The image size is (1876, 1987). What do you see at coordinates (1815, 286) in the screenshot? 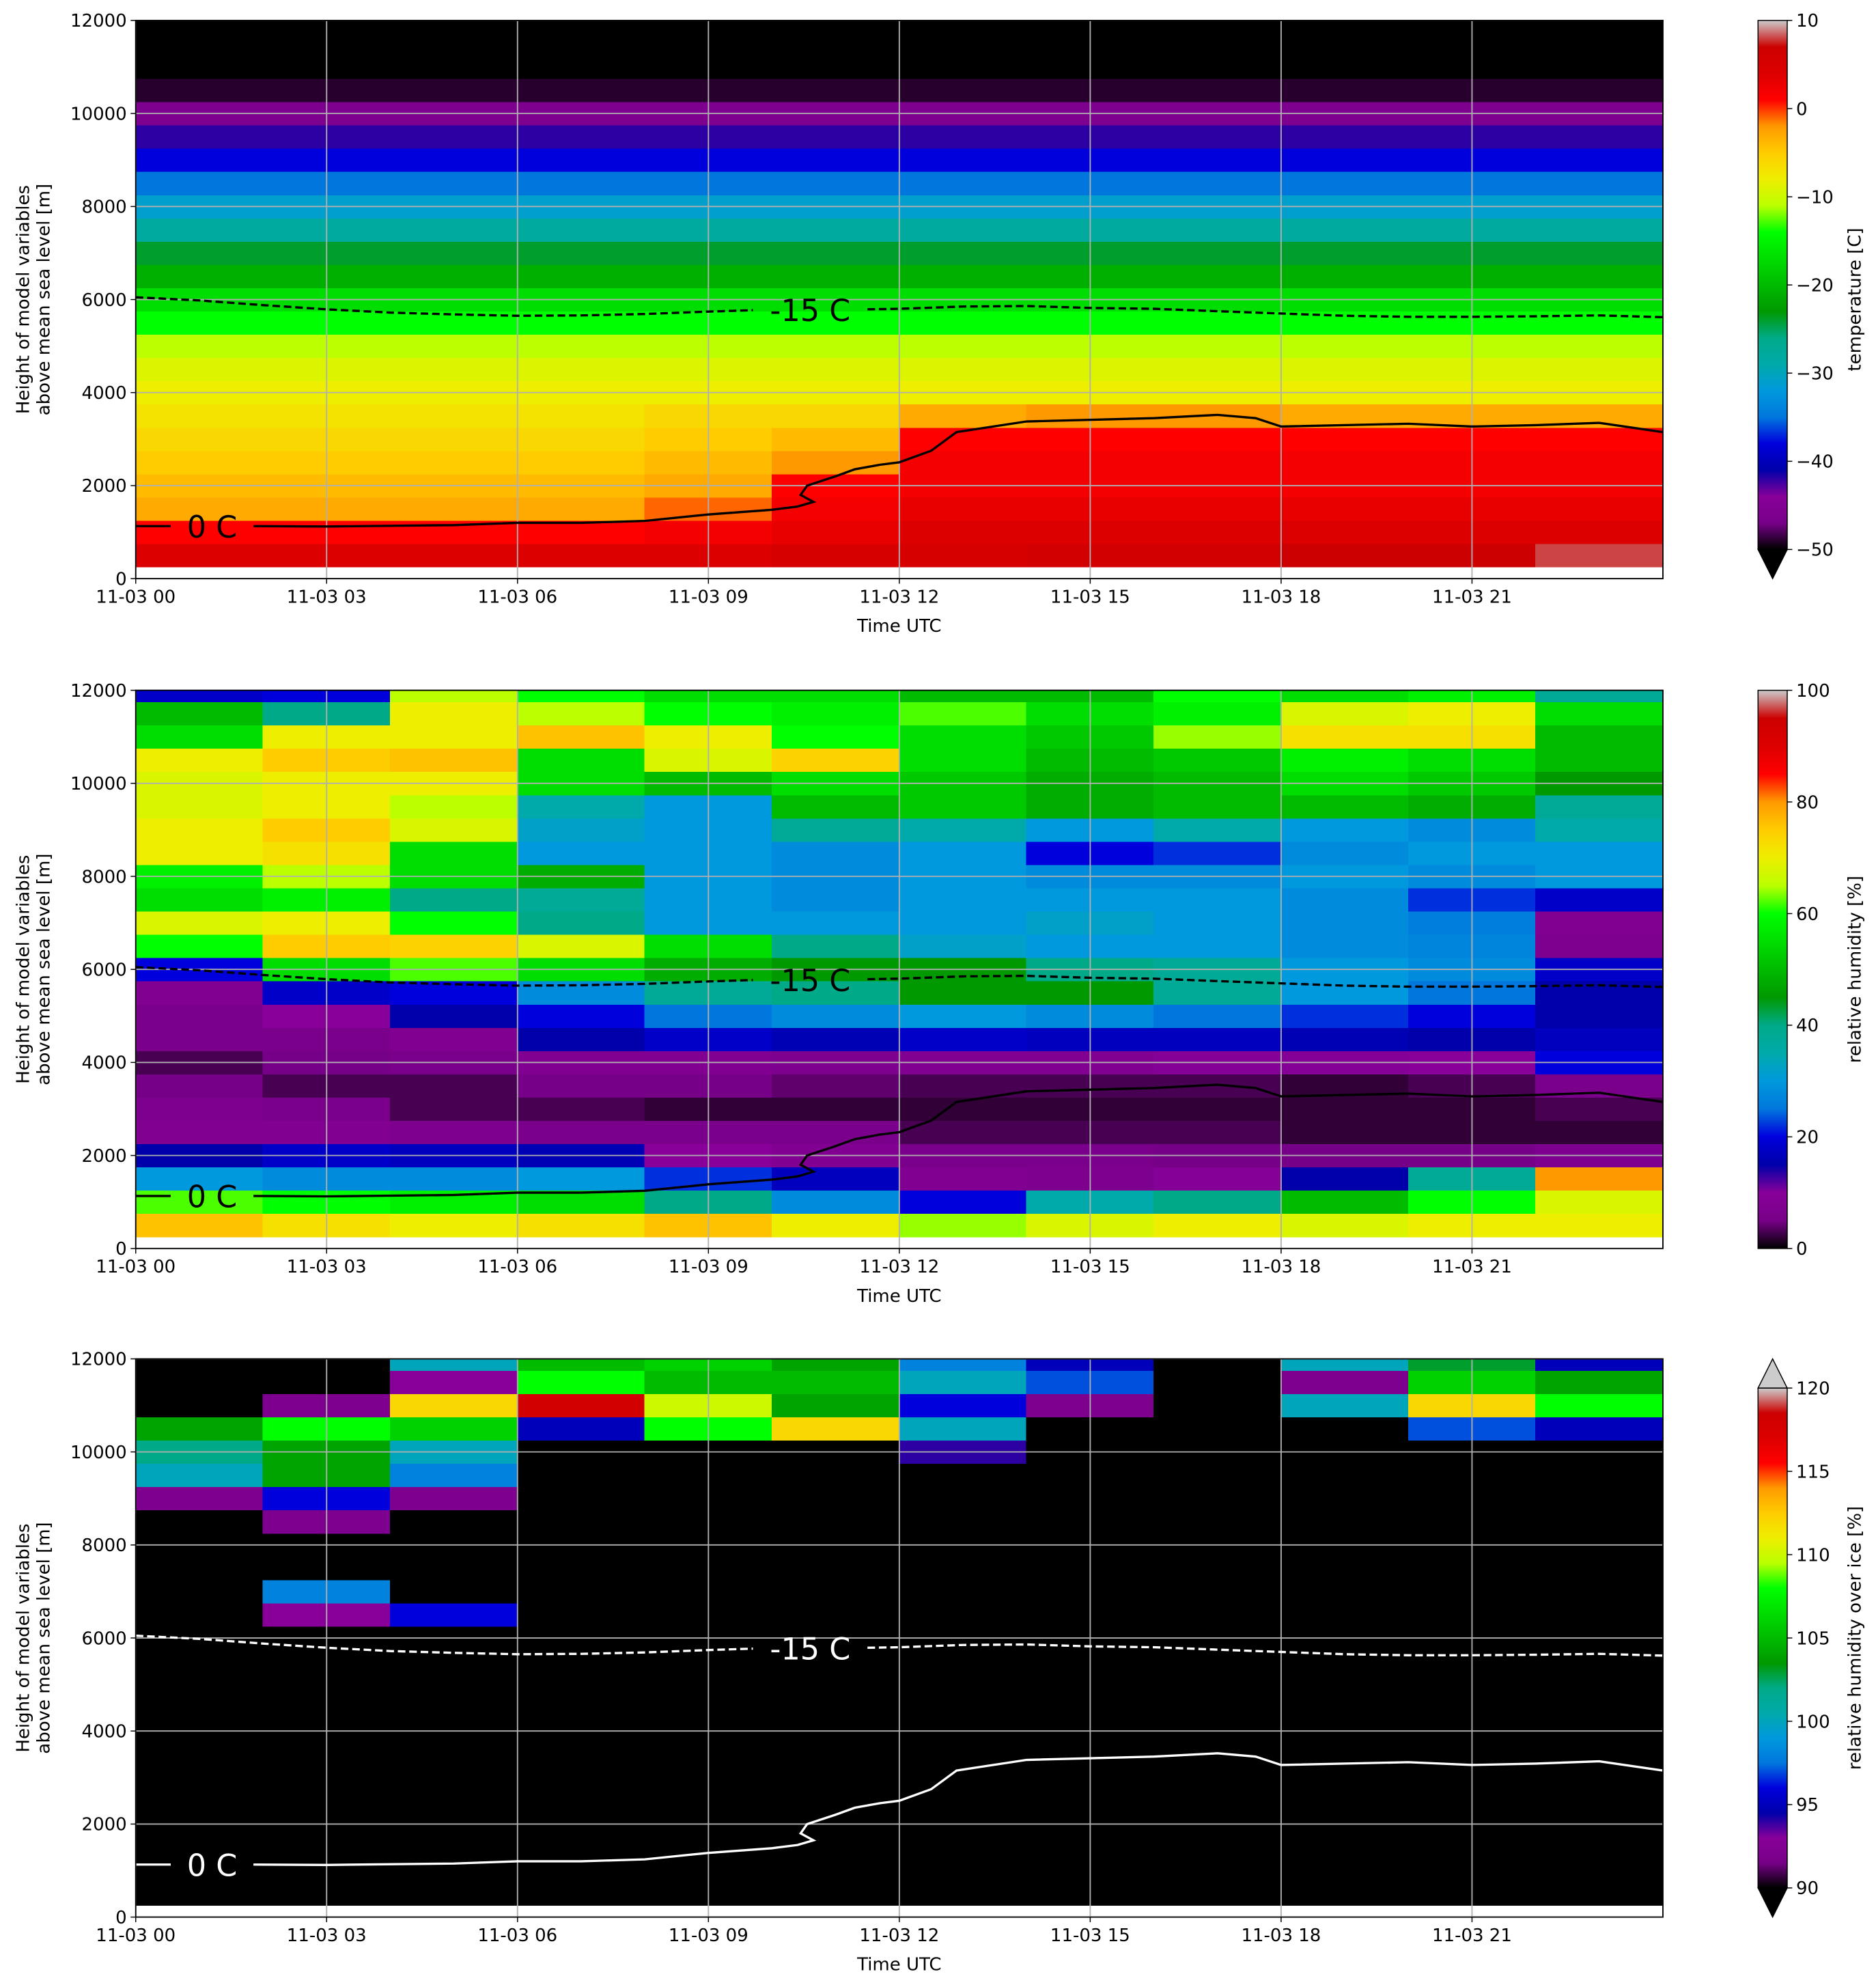
I see `colorbar-tick-label: −20` at bounding box center [1815, 286].